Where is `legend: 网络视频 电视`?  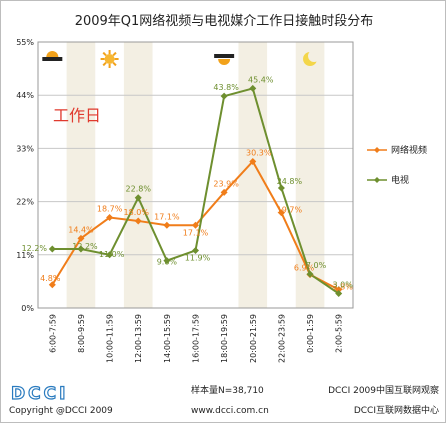
legend: 网络视频 电视 is located at coordinates (397, 165).